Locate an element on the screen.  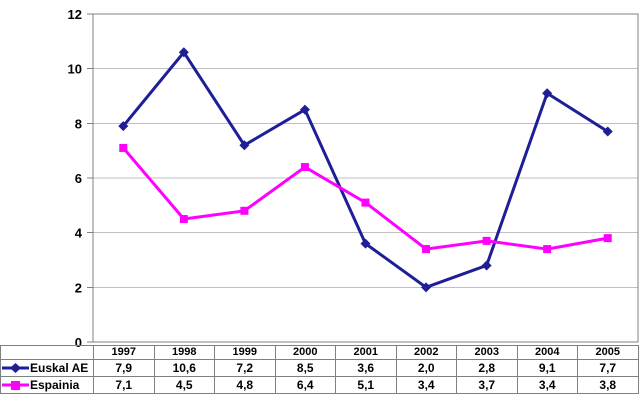
value-cell: 2,8 is located at coordinates (487, 368).